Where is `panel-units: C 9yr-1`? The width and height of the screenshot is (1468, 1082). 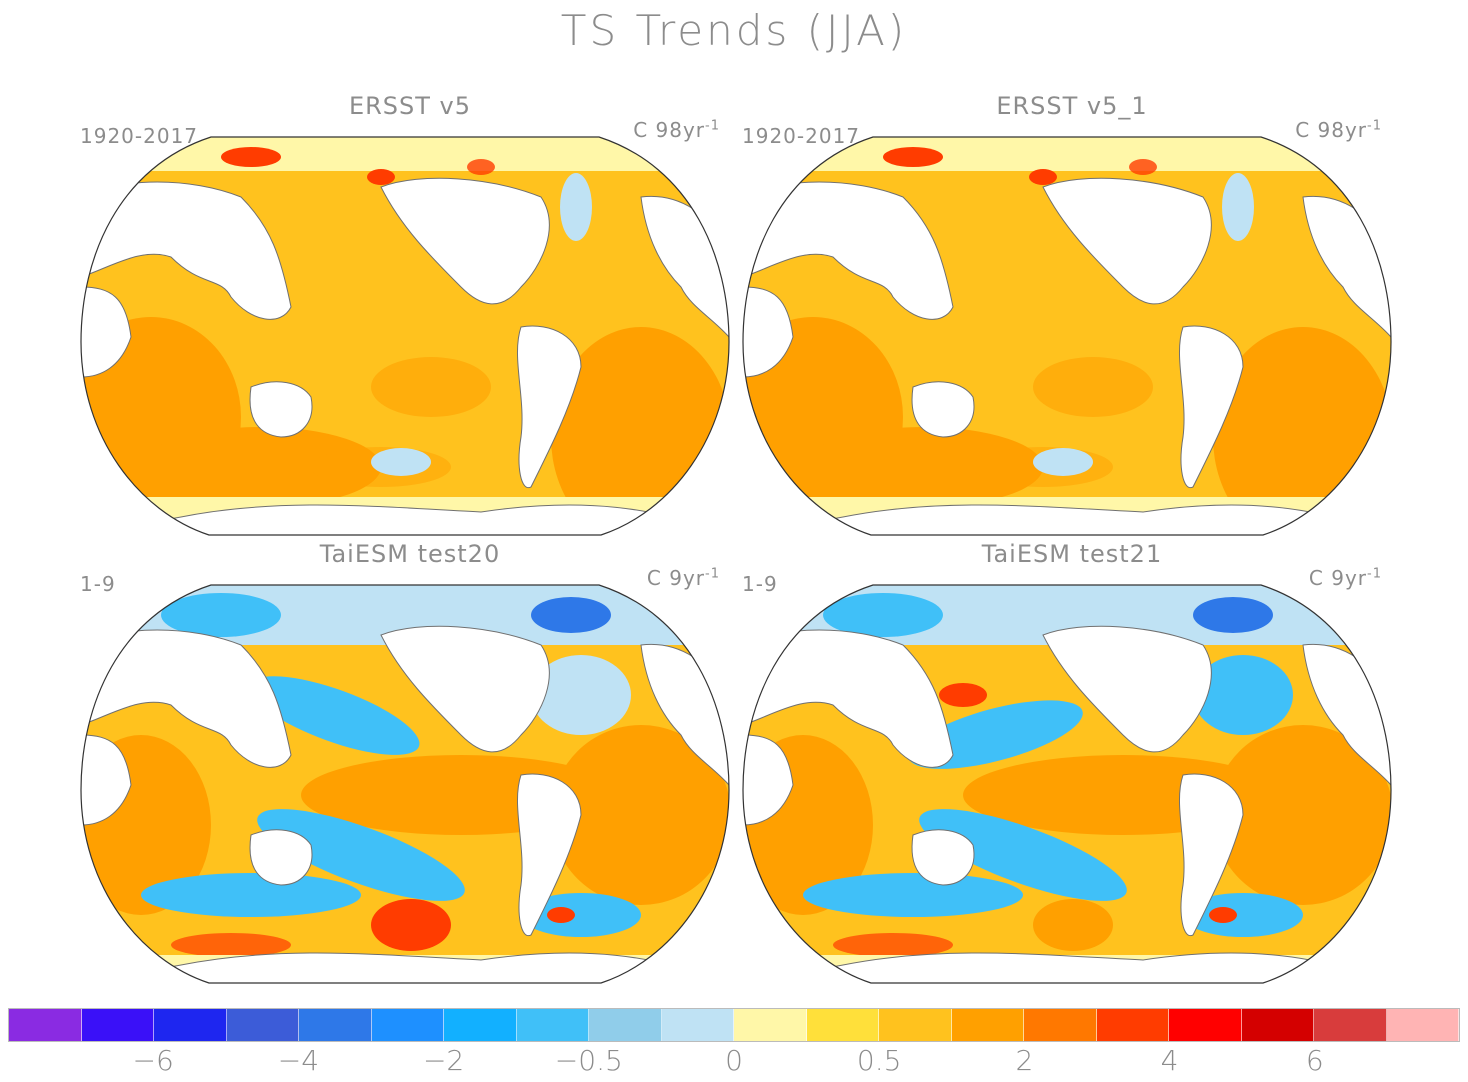
panel-units: C 9yr-1 is located at coordinates (1345, 578).